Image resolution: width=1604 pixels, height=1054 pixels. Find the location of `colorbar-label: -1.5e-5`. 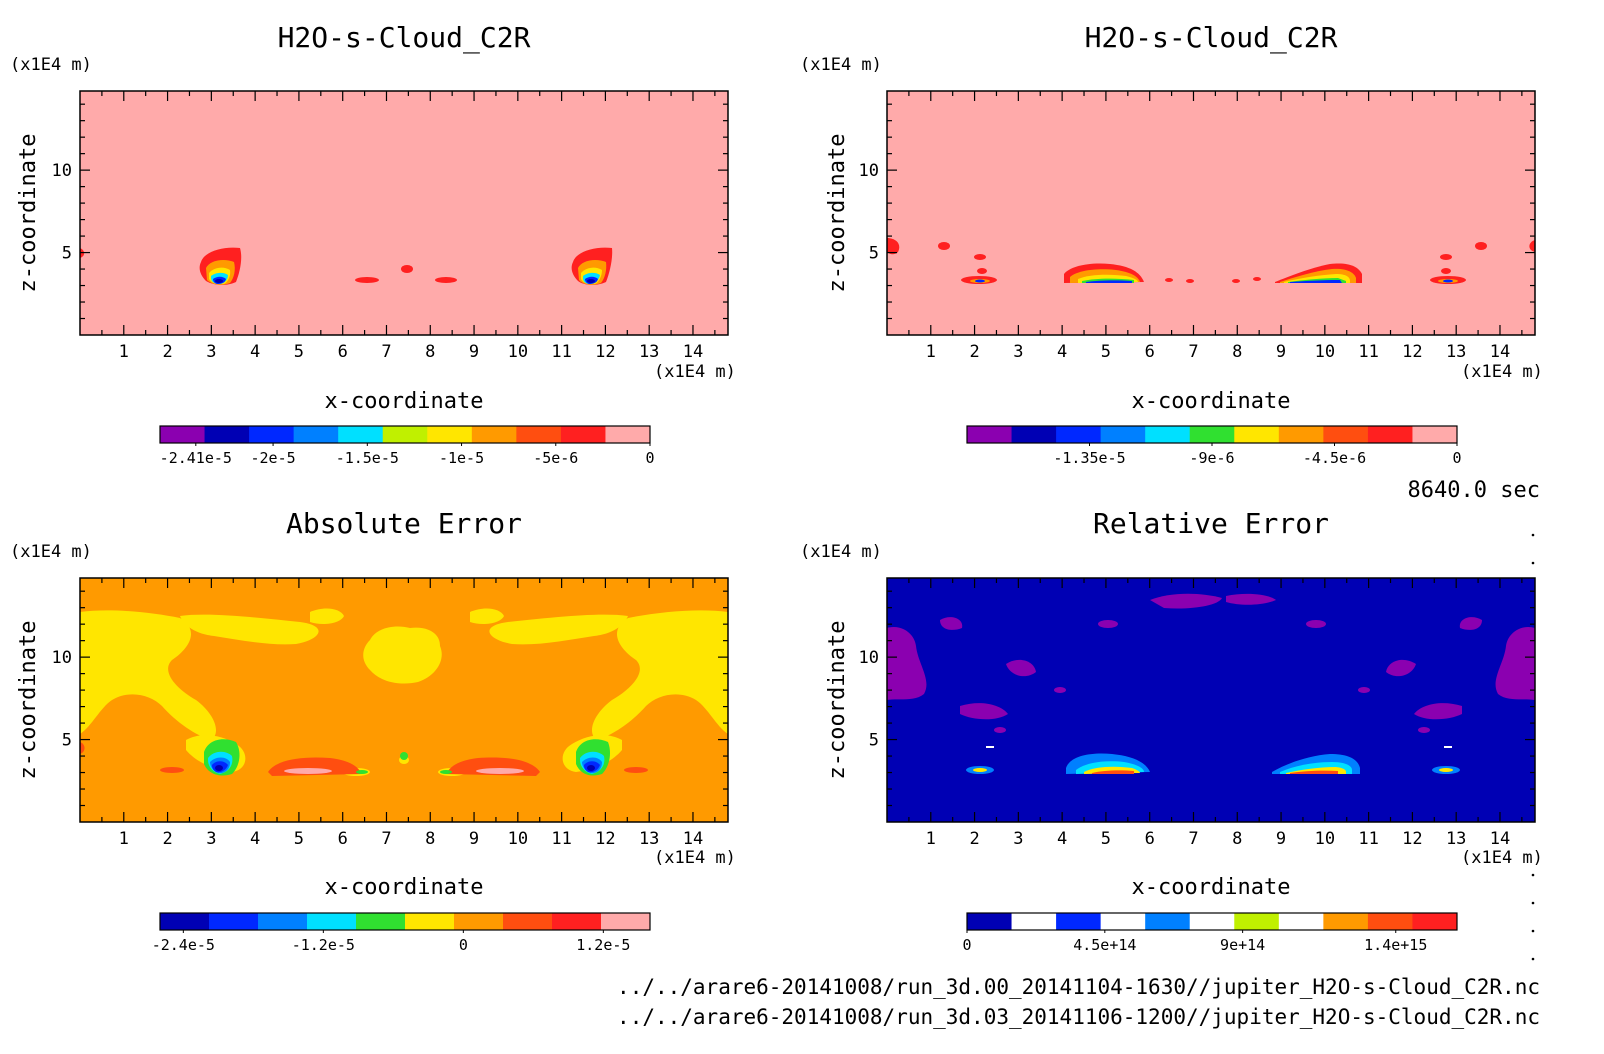

colorbar-label: -1.5e-5 is located at coordinates (367, 458).